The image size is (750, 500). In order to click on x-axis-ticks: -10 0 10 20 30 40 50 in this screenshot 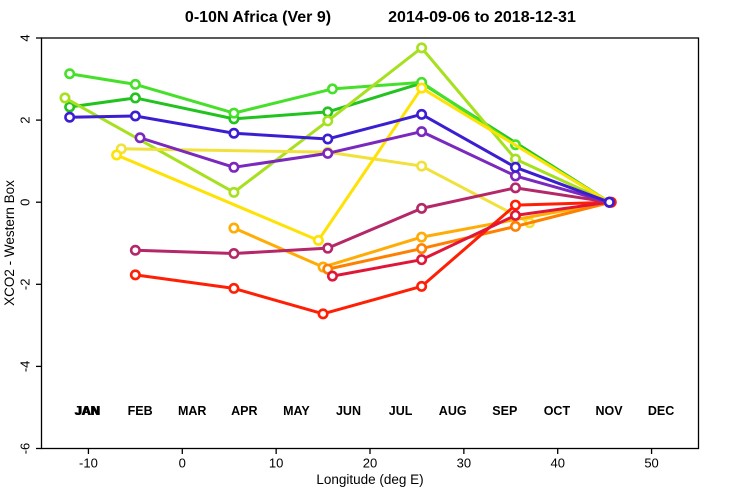, I will do `click(369, 459)`.